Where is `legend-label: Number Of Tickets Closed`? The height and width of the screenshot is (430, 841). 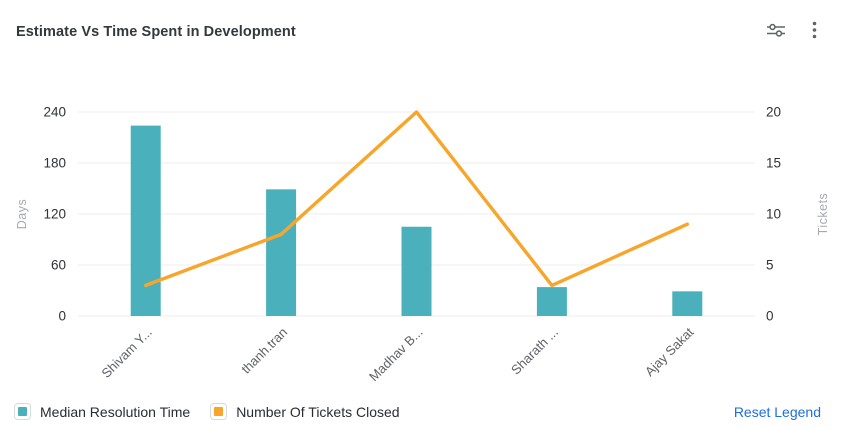
legend-label: Number Of Tickets Closed is located at coordinates (318, 411).